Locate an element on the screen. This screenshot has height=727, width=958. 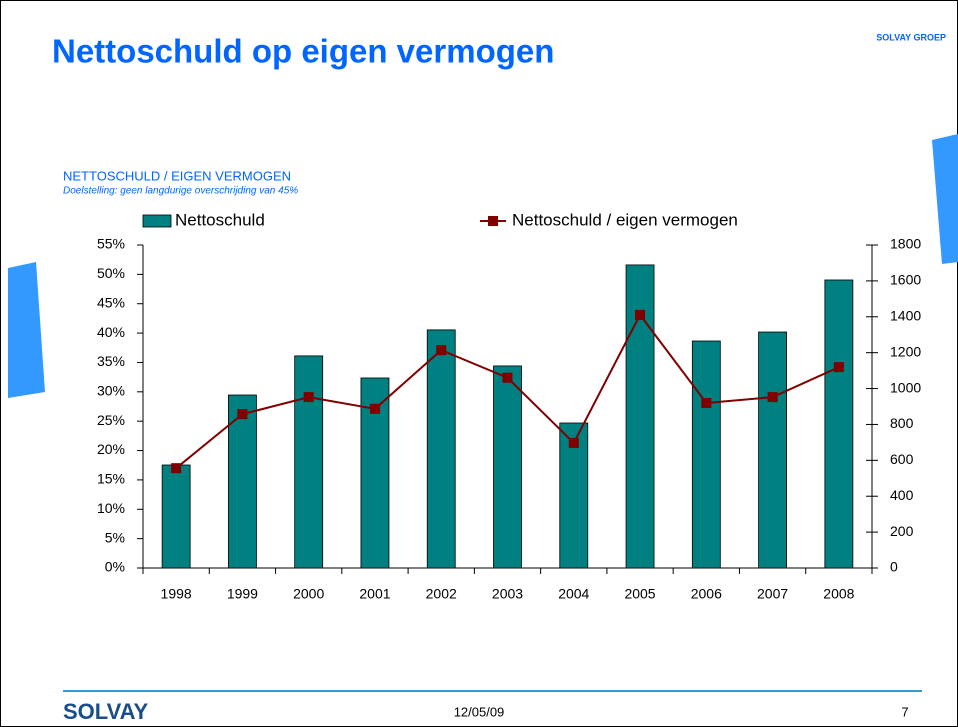
y2-tick-label: 800 is located at coordinates (902, 423).